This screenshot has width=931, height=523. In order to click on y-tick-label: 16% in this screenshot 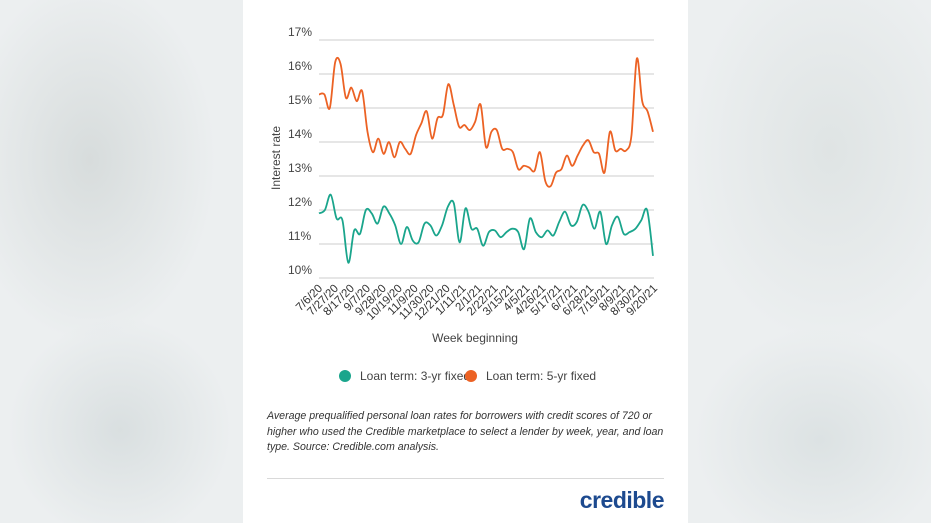, I will do `click(300, 66)`.